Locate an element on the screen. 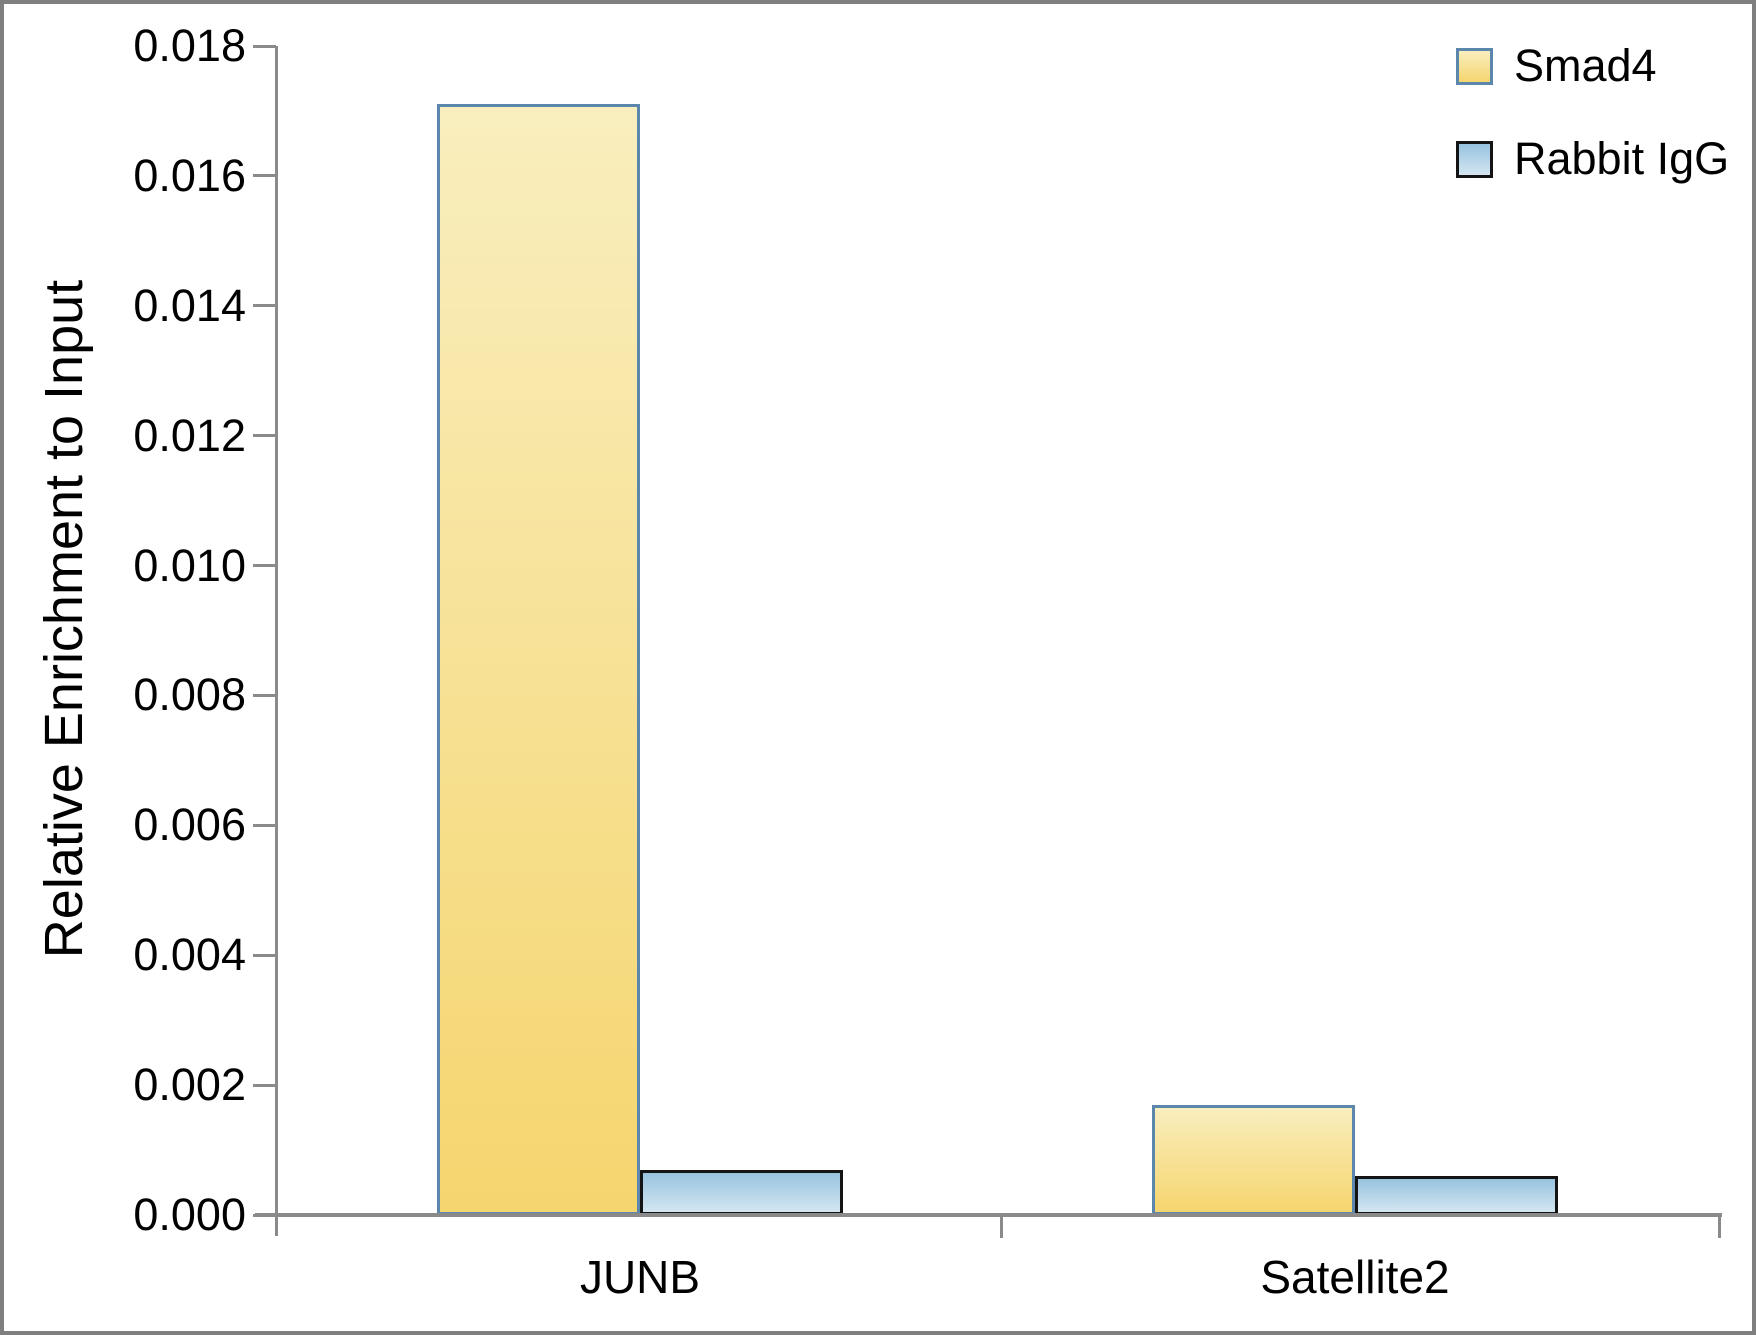 The image size is (1756, 1335). y-tick-label: 0.012 is located at coordinates (189, 435).